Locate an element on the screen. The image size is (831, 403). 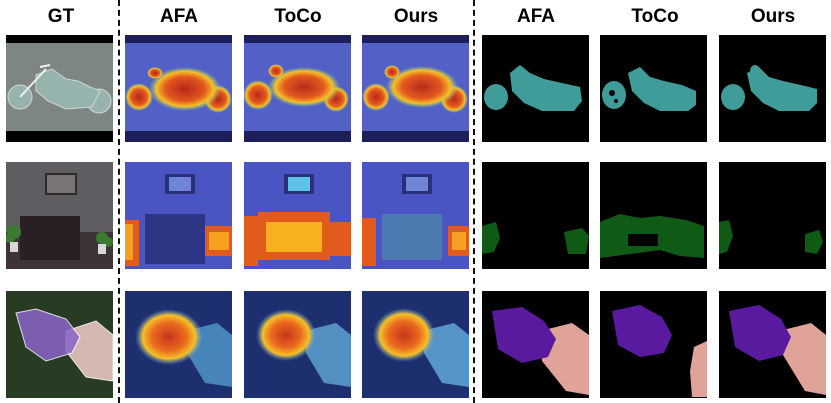
seg-ours-potted-plant is located at coordinates (772, 215).